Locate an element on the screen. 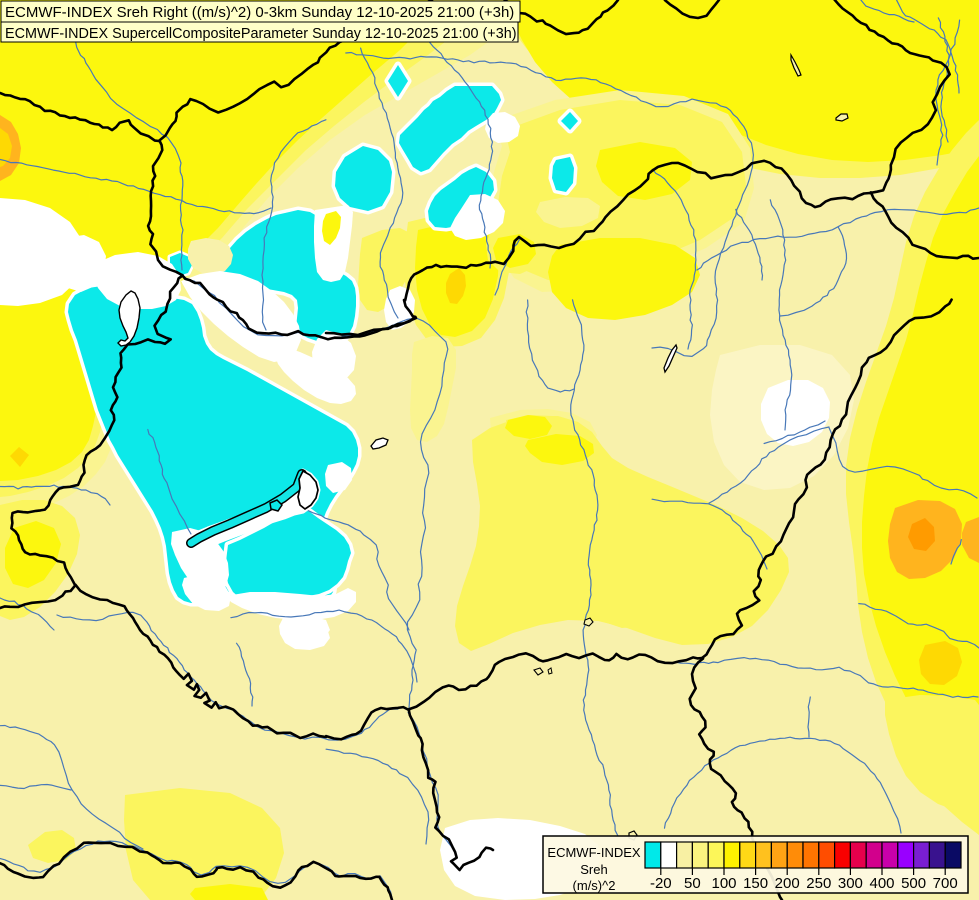  svg-text: (m/s)^2 is located at coordinates (594, 885).